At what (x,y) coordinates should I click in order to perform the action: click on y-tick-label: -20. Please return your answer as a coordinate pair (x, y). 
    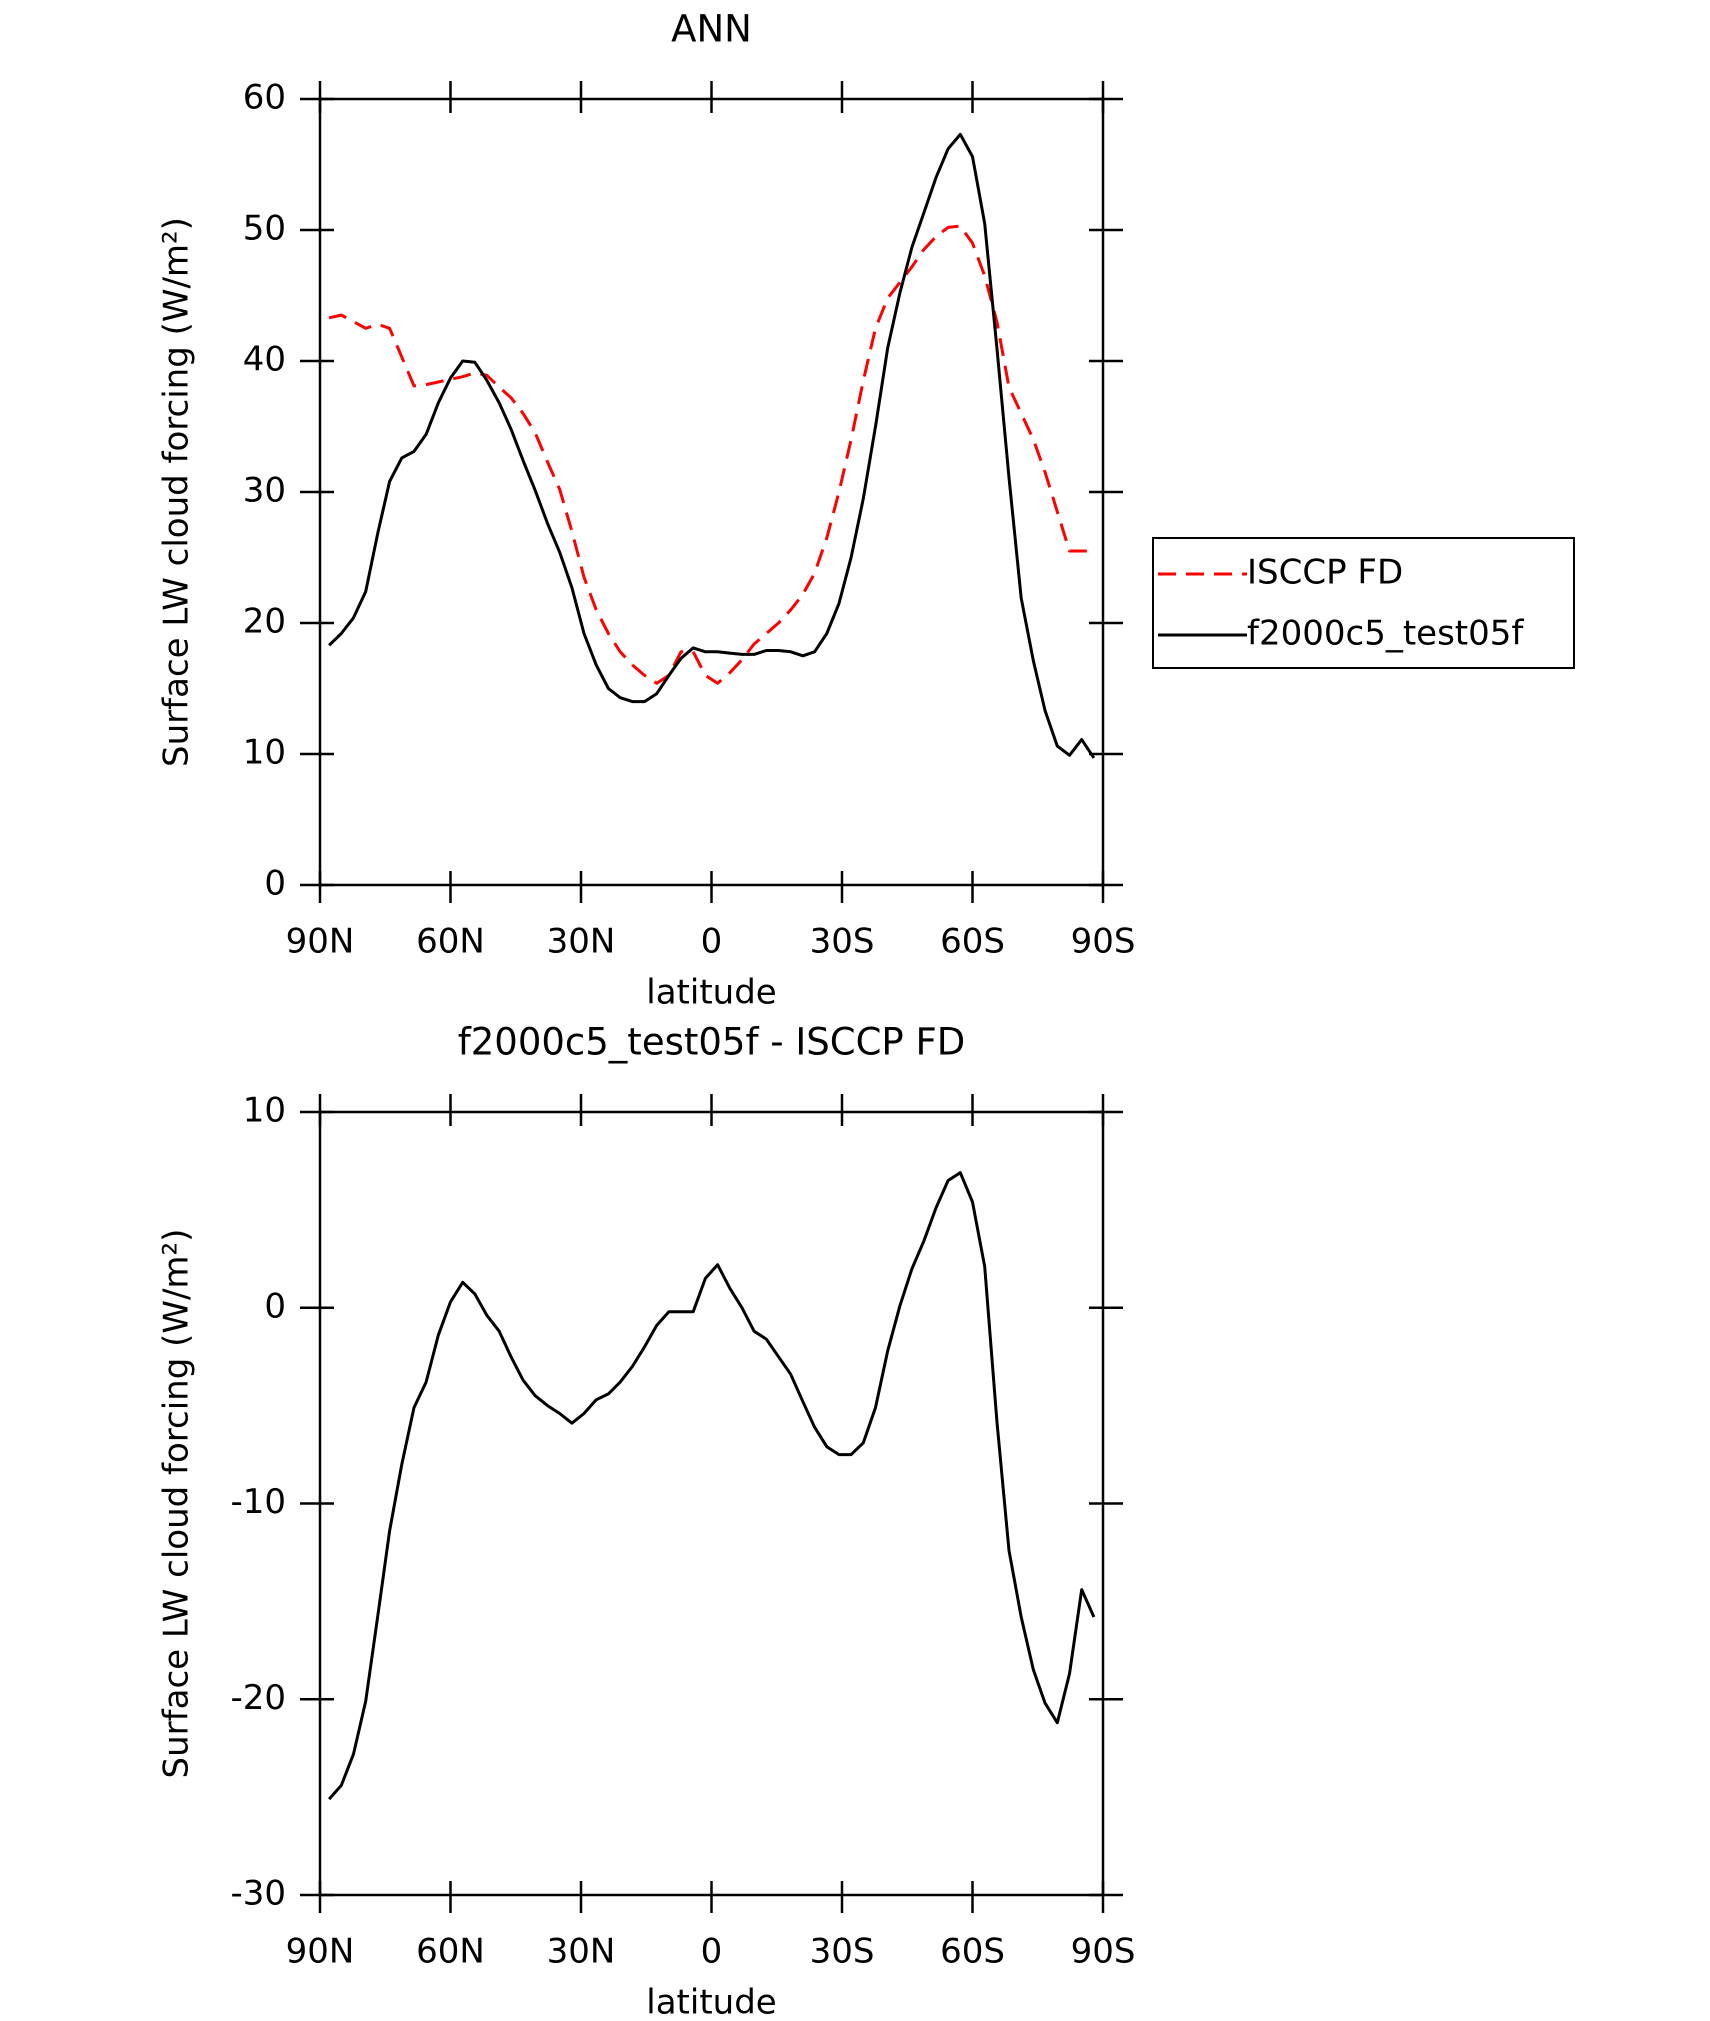
    Looking at the image, I should click on (258, 1698).